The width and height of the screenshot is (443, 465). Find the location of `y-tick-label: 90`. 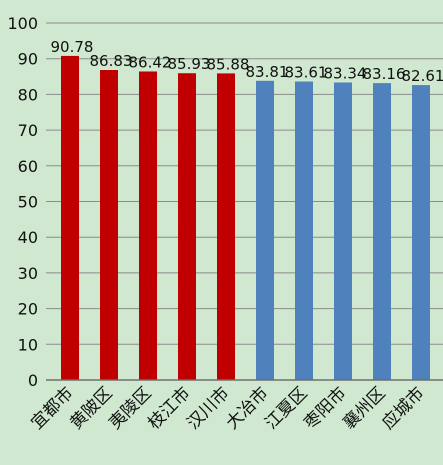

y-tick-label: 90 is located at coordinates (28, 59).